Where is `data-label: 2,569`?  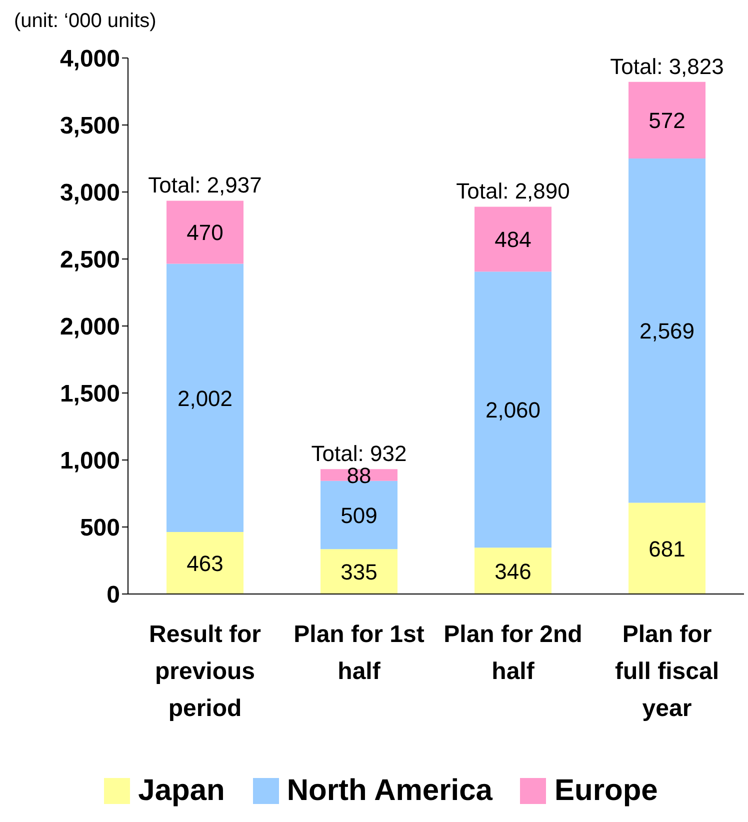 data-label: 2,569 is located at coordinates (667, 331).